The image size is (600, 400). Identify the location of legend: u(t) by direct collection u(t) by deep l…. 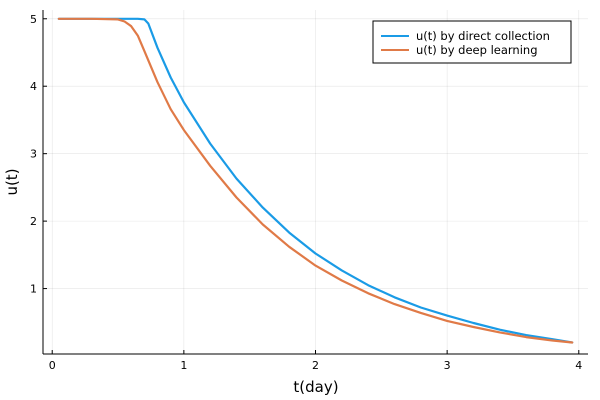
(472, 42).